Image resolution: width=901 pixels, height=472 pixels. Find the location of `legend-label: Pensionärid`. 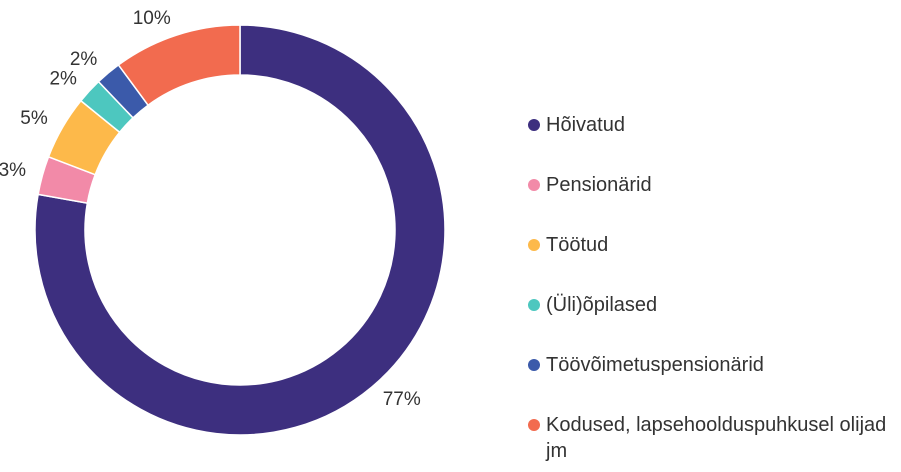

legend-label: Pensionärid is located at coordinates (599, 185).